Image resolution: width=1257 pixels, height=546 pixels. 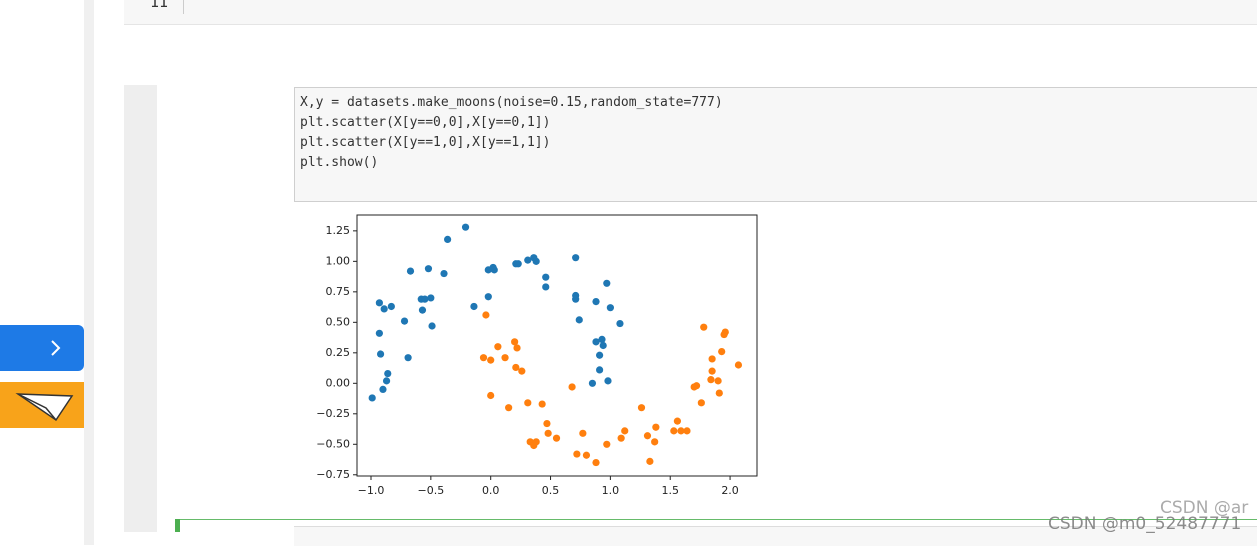 What do you see at coordinates (177, 525) in the screenshot?
I see `next-cell-marker` at bounding box center [177, 525].